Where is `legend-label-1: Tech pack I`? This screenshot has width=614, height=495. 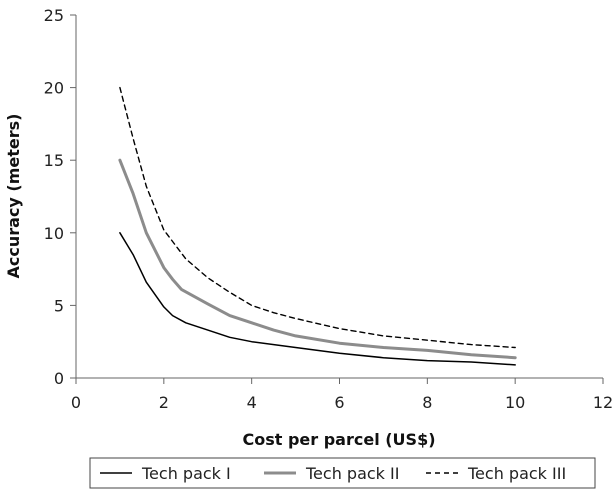
legend-label-1: Tech pack I is located at coordinates (186, 473).